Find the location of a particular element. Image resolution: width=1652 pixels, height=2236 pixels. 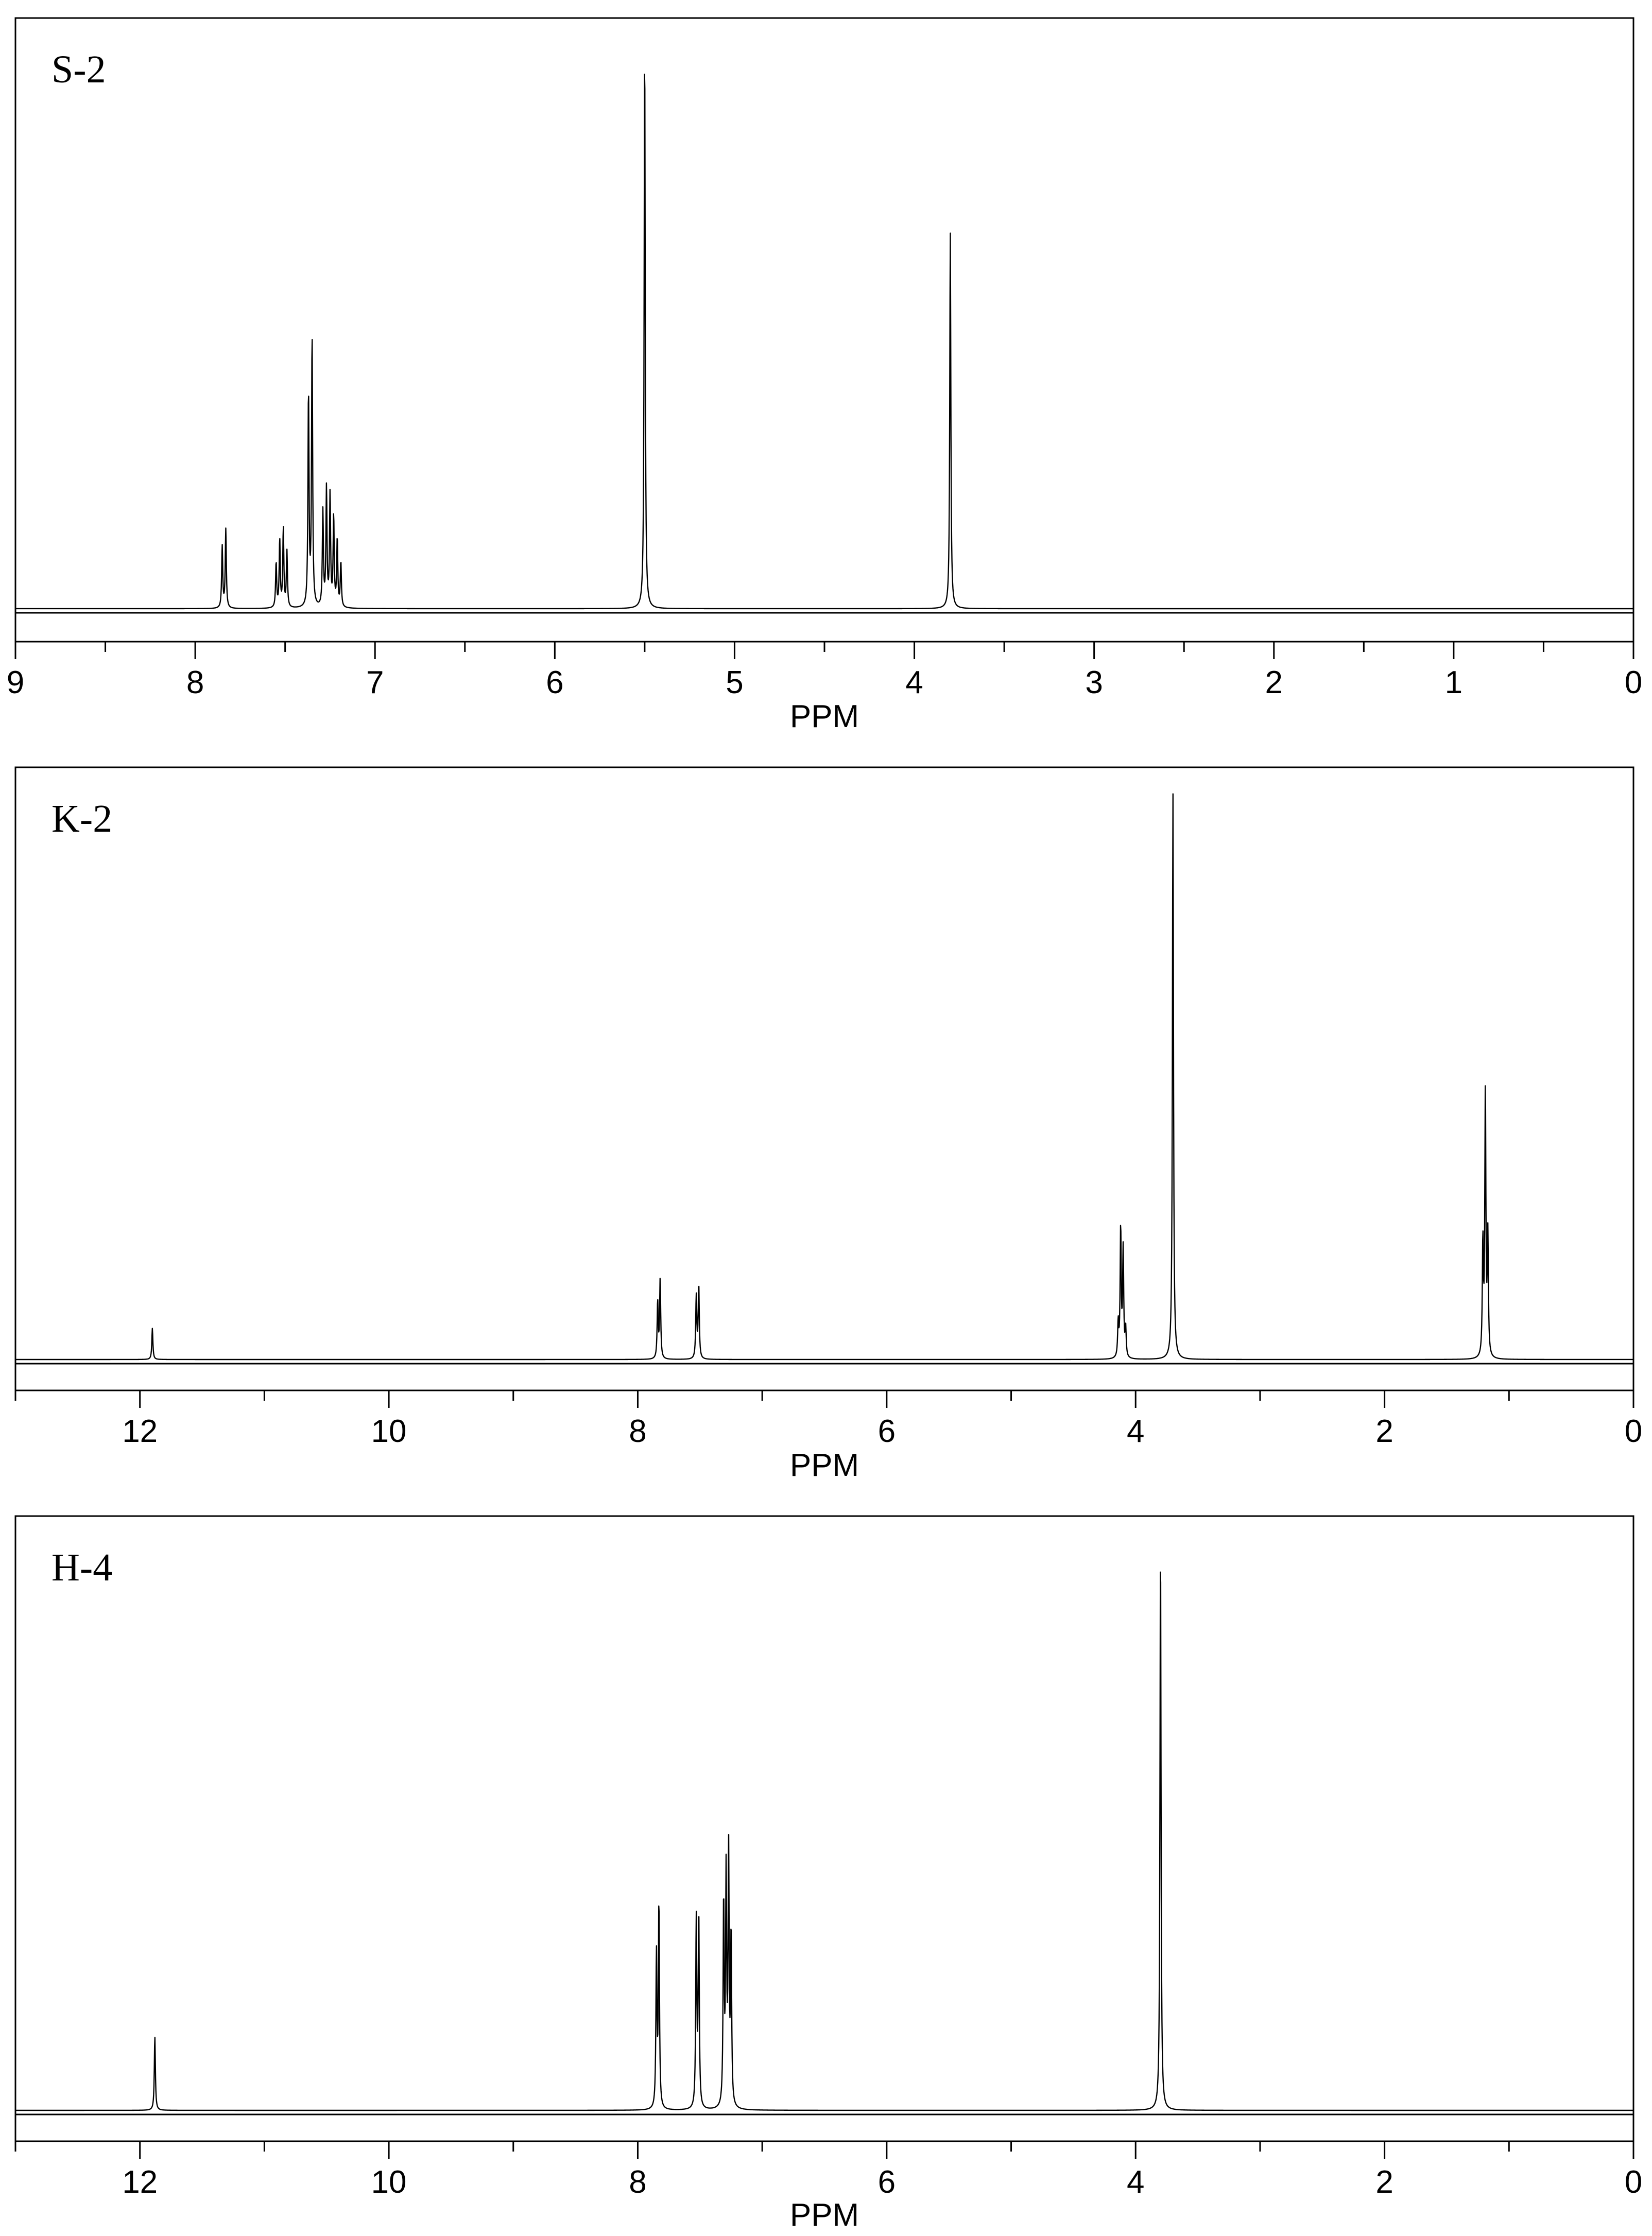

x-tick-label: 7 is located at coordinates (375, 682).